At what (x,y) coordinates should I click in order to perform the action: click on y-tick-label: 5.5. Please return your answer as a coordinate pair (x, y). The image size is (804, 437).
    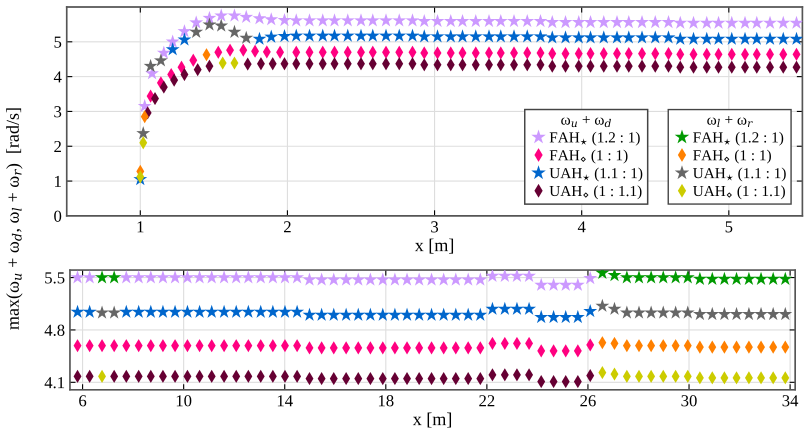
    Looking at the image, I should click on (54, 278).